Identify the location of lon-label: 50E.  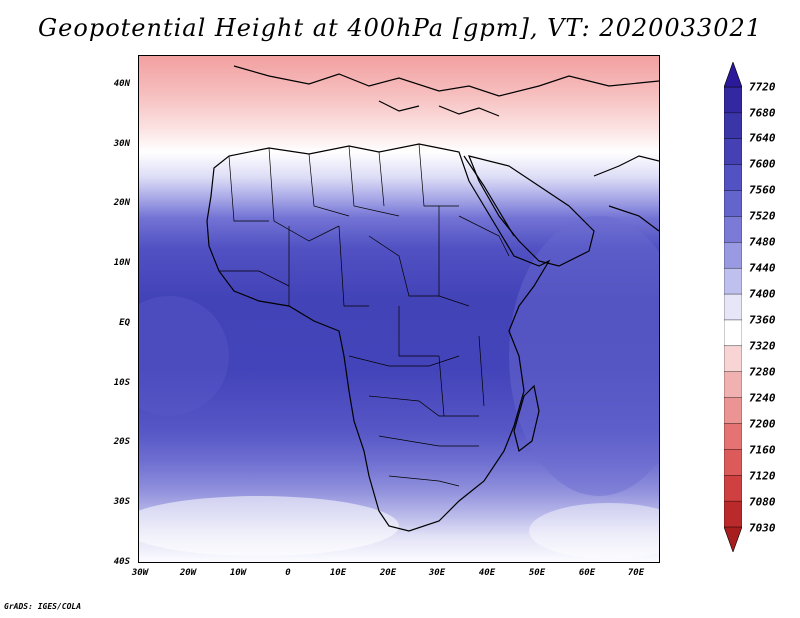
(537, 573).